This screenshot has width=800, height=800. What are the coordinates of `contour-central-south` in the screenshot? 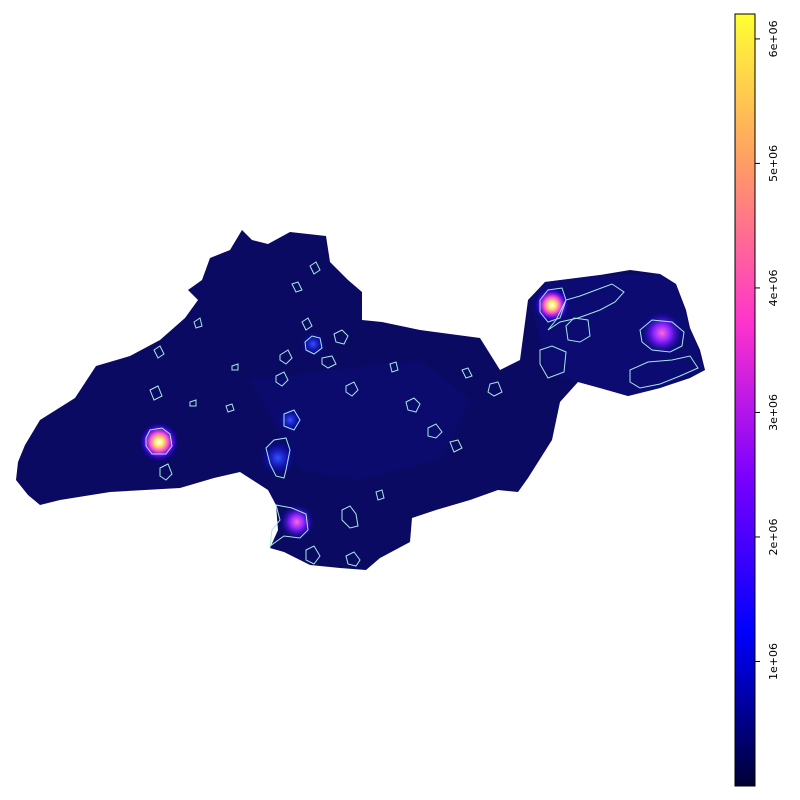 It's located at (278, 458).